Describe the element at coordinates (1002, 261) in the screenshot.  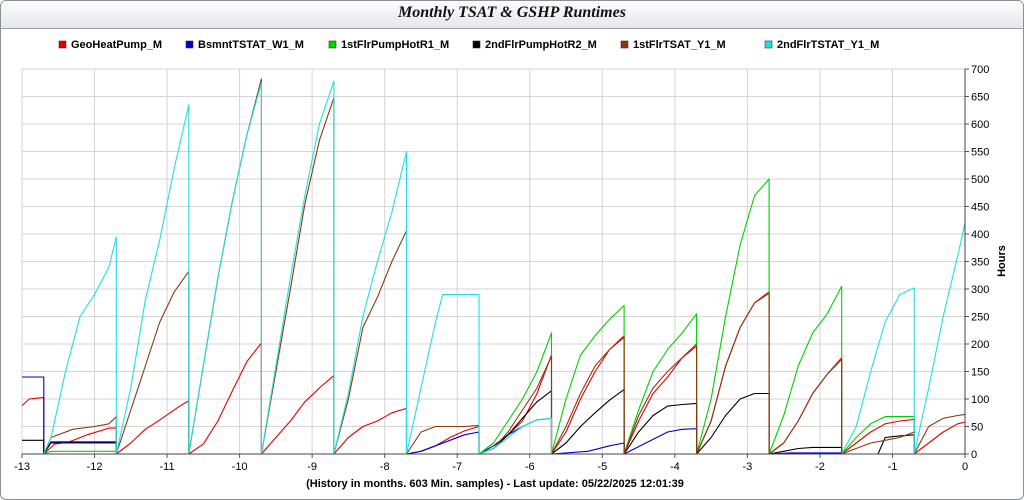
I see `y-axis-title: Hours` at that location.